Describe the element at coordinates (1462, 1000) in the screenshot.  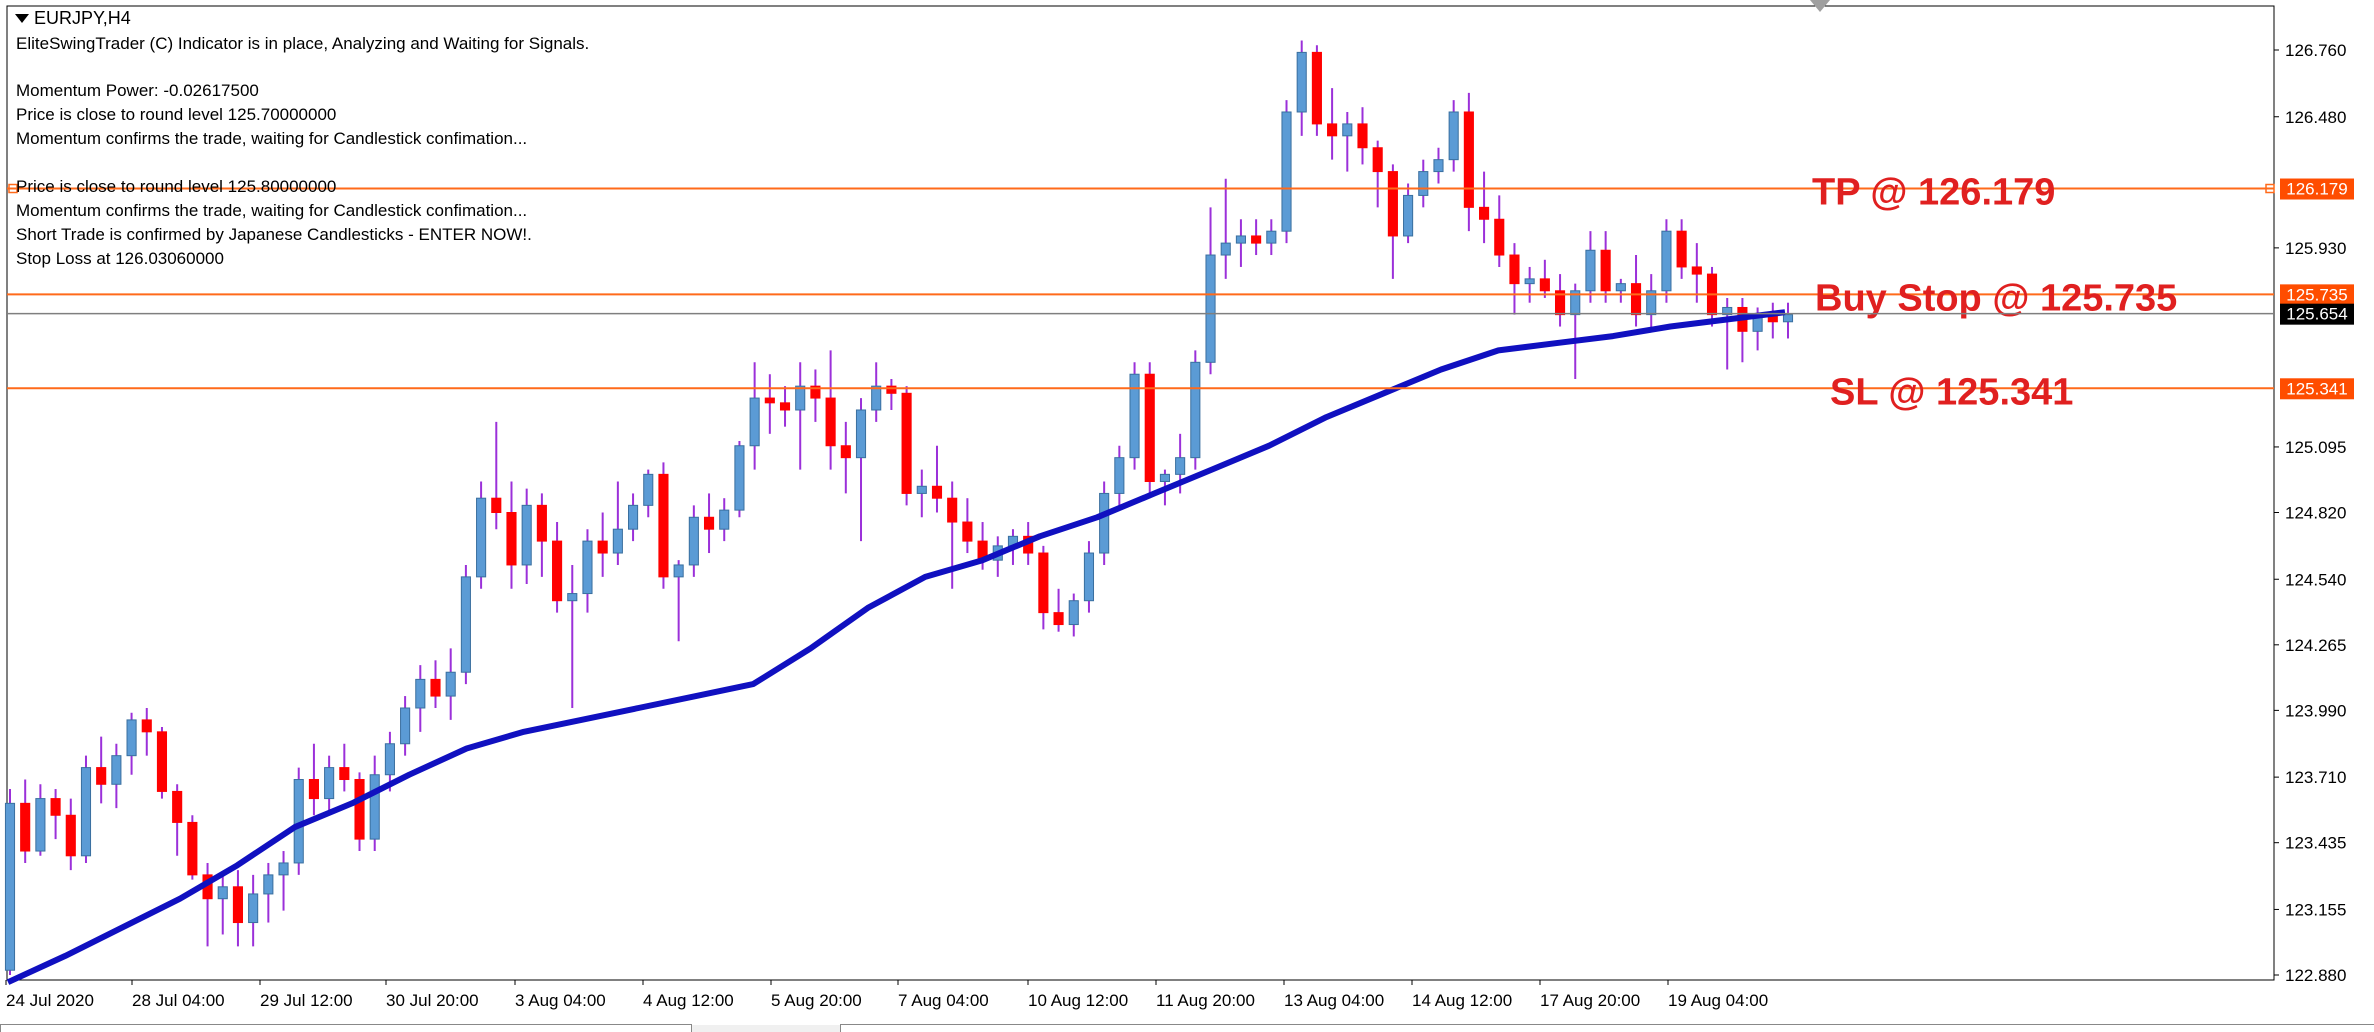
I see `x-tick-label: 14 Aug 12:00` at that location.